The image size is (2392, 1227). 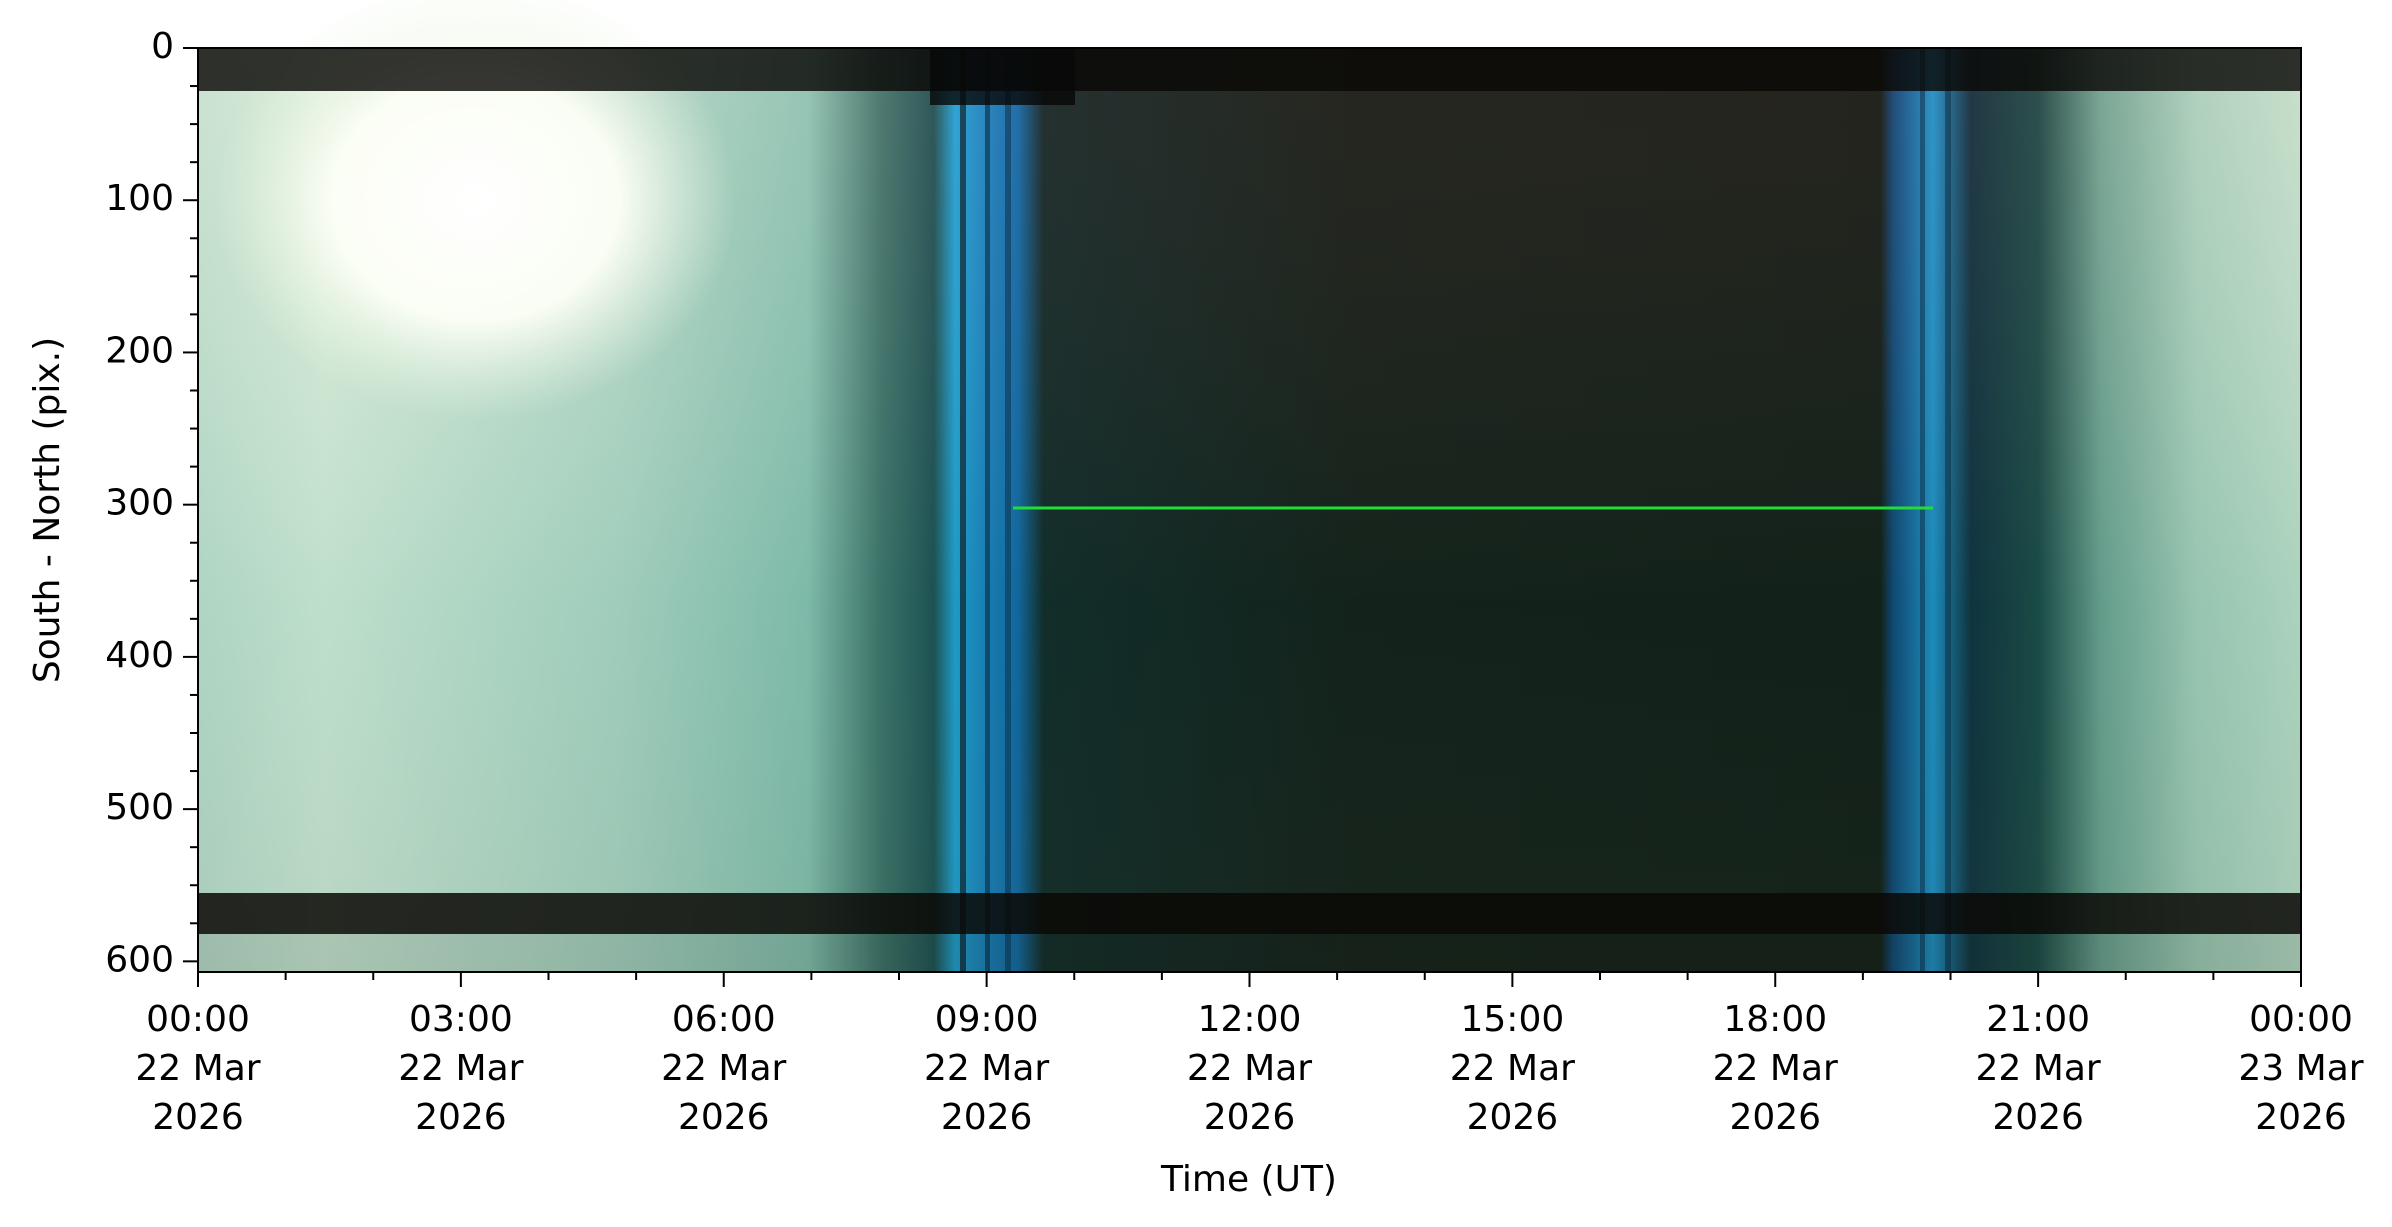 I want to click on y-tick-label: 600, so click(x=139, y=959).